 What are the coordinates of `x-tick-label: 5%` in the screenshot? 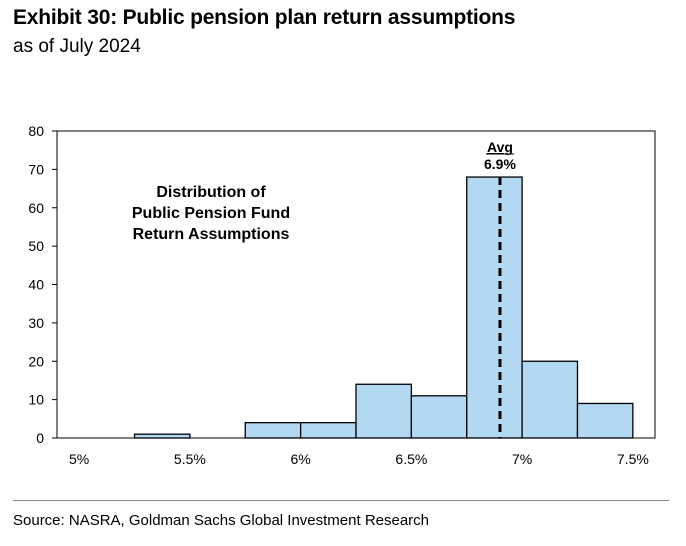 It's located at (79, 459).